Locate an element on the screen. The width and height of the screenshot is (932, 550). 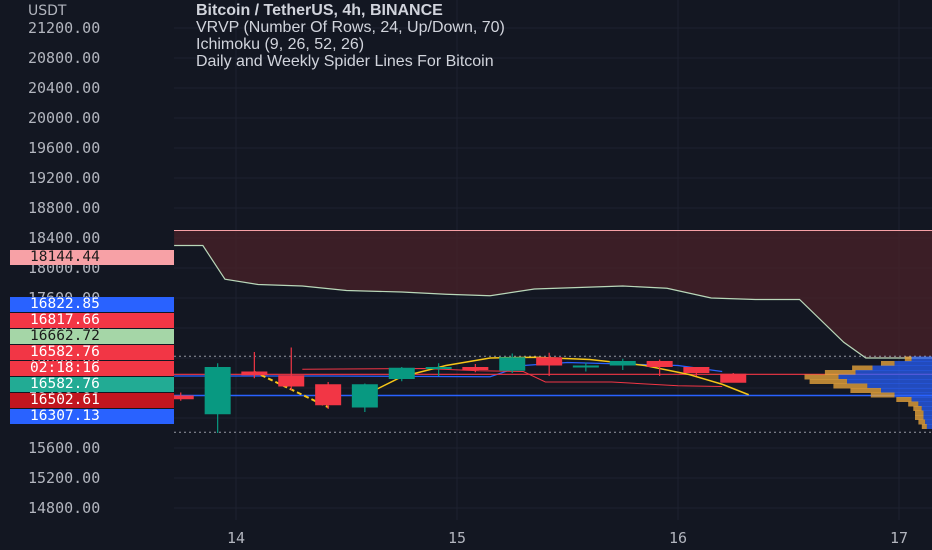
y-tick-label: 21200.00 is located at coordinates (64, 28).